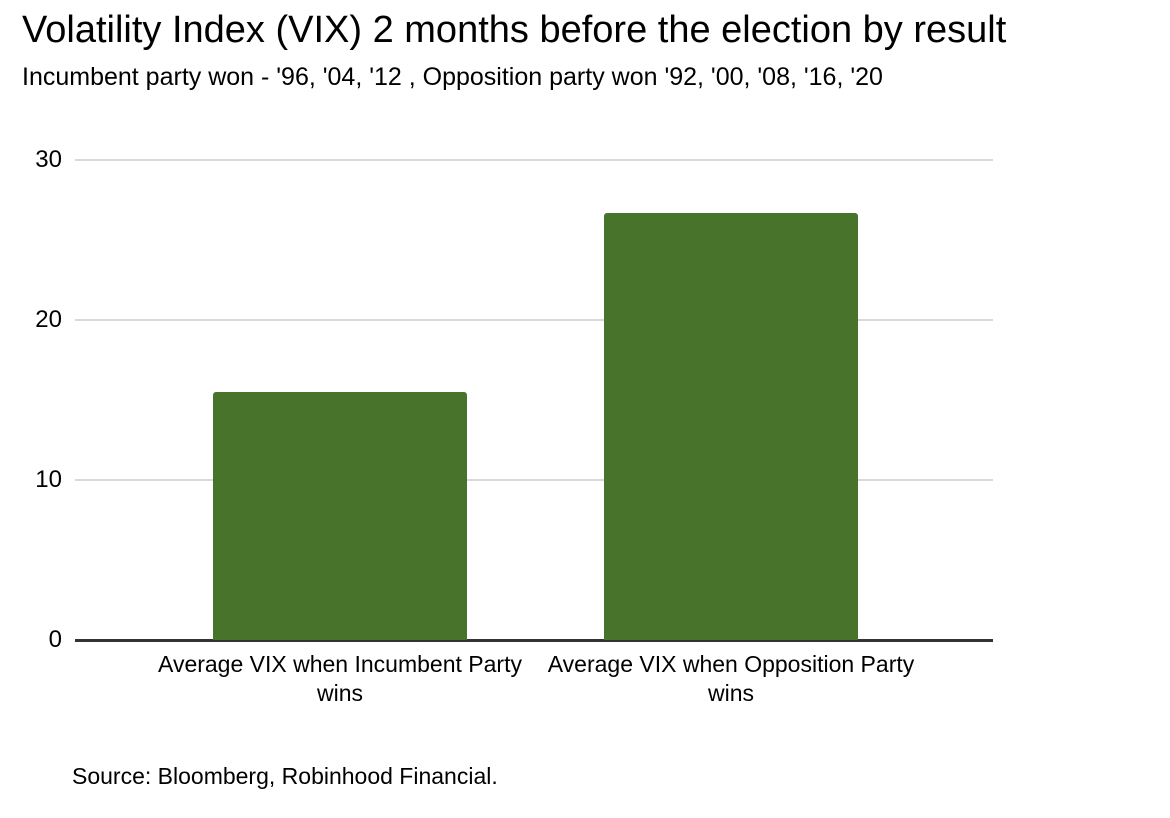 The width and height of the screenshot is (1170, 818). What do you see at coordinates (48, 319) in the screenshot?
I see `y-tick-label-20: 20` at bounding box center [48, 319].